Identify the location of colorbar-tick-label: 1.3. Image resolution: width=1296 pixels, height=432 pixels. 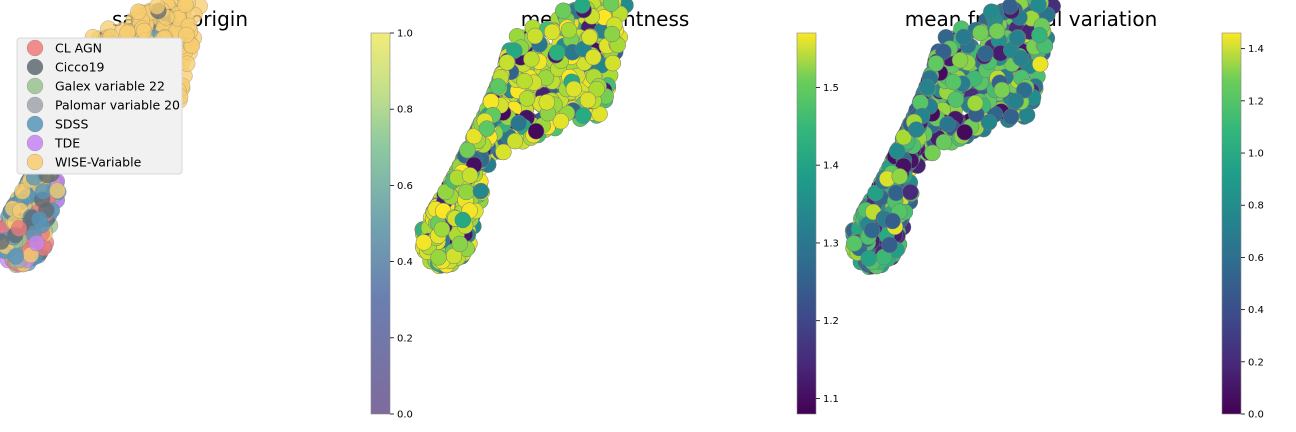
(831, 243).